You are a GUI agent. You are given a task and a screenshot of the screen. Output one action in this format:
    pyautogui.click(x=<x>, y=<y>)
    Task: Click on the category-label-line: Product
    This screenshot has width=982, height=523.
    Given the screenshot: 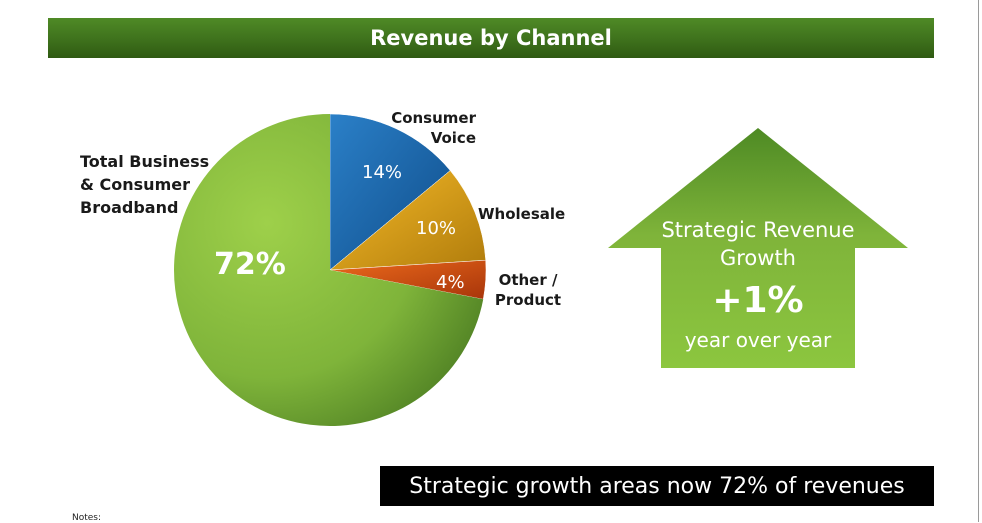 What is the action you would take?
    pyautogui.click(x=528, y=300)
    